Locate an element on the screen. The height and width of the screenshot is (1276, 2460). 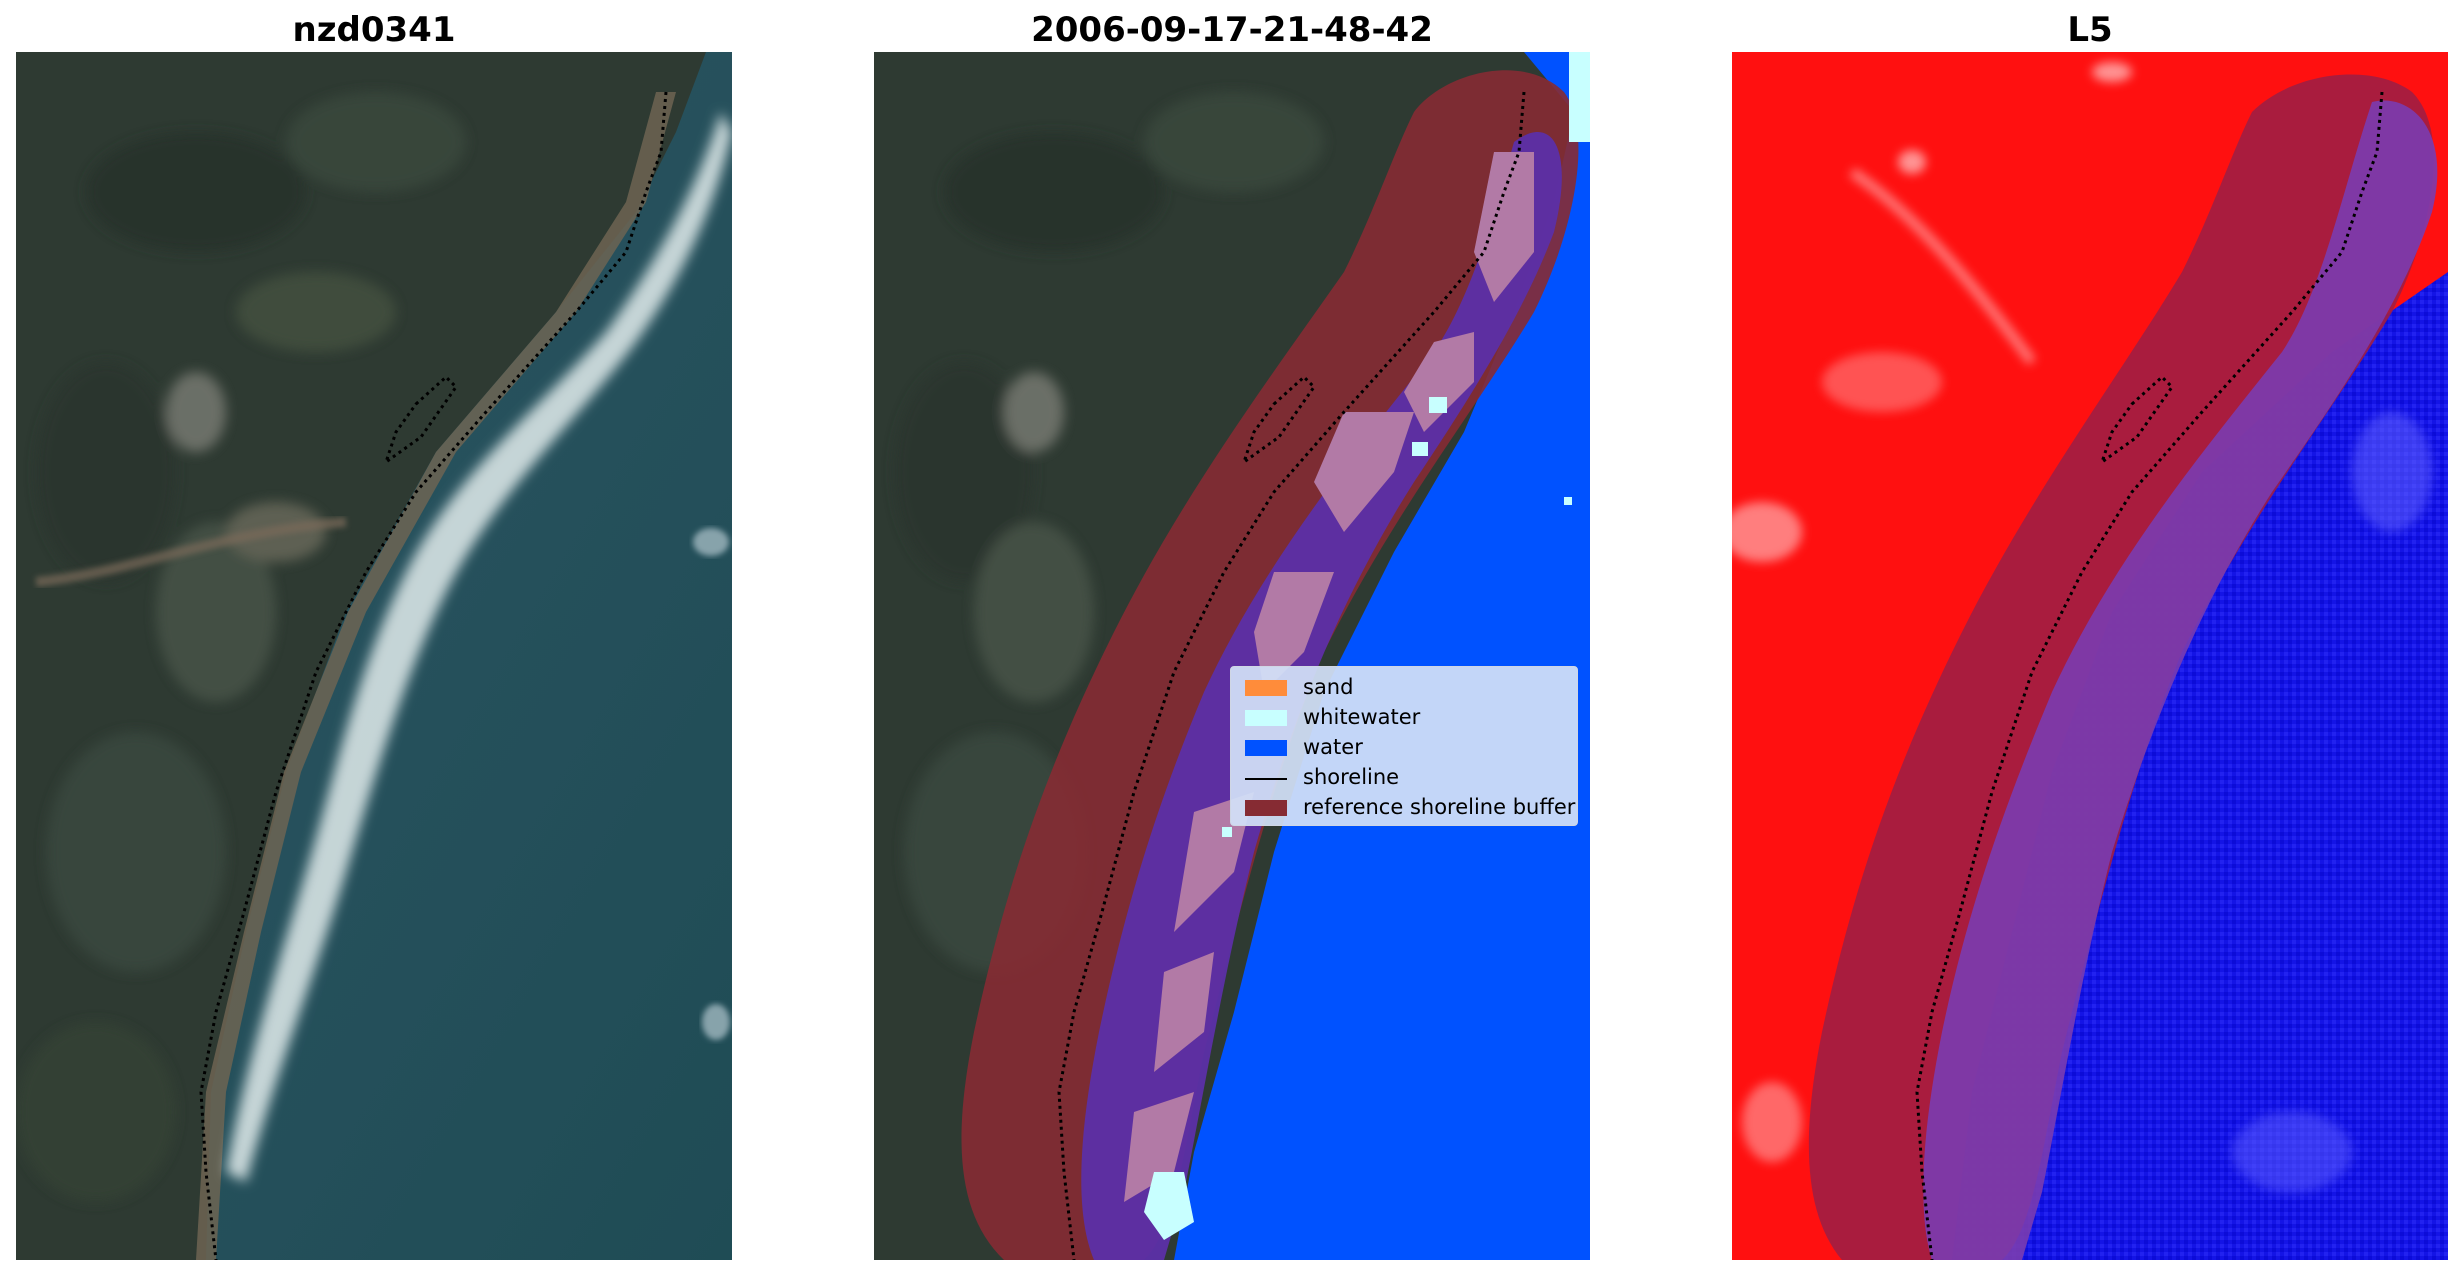
legend-item-shoreline: shoreline is located at coordinates (1408, 778).